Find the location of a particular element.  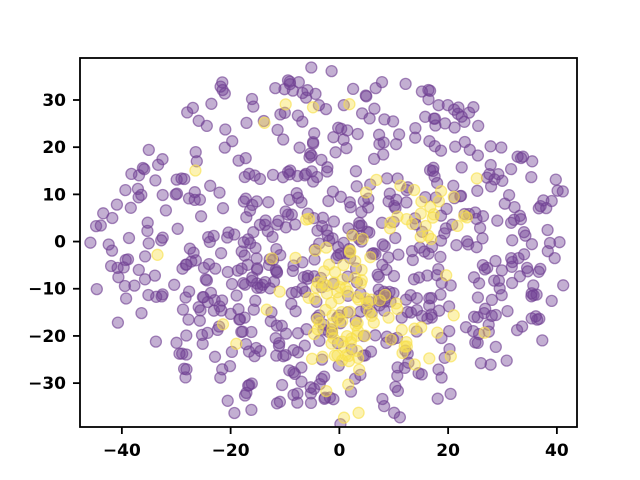

x-tick-label: −20 is located at coordinates (231, 451).